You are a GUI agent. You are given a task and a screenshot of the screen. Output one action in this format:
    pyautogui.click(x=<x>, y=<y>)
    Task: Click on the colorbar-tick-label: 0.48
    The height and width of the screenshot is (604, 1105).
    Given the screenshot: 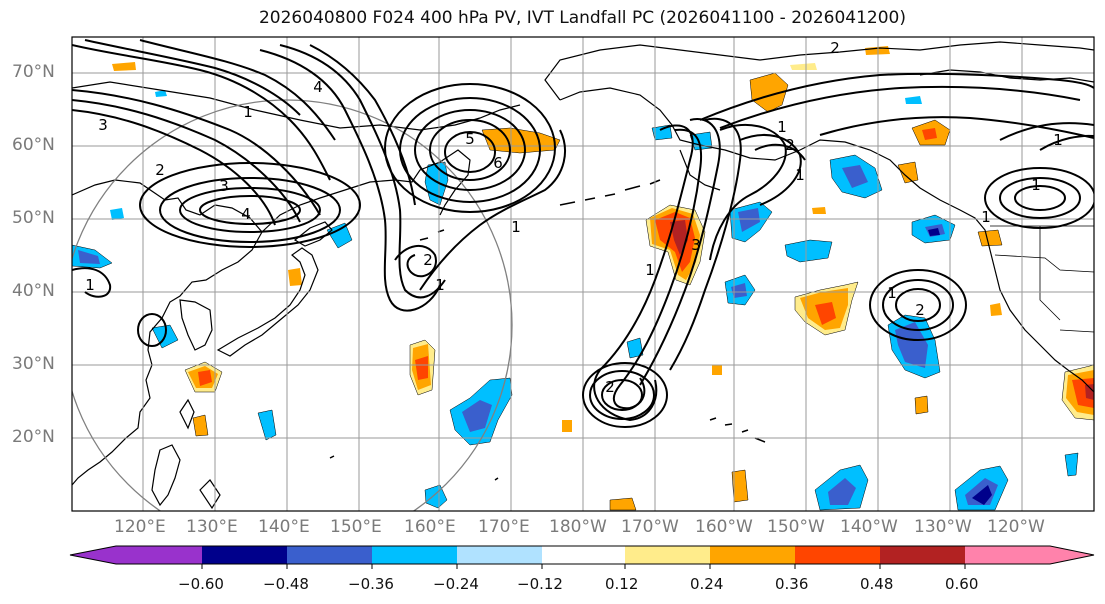 What is the action you would take?
    pyautogui.click(x=877, y=584)
    